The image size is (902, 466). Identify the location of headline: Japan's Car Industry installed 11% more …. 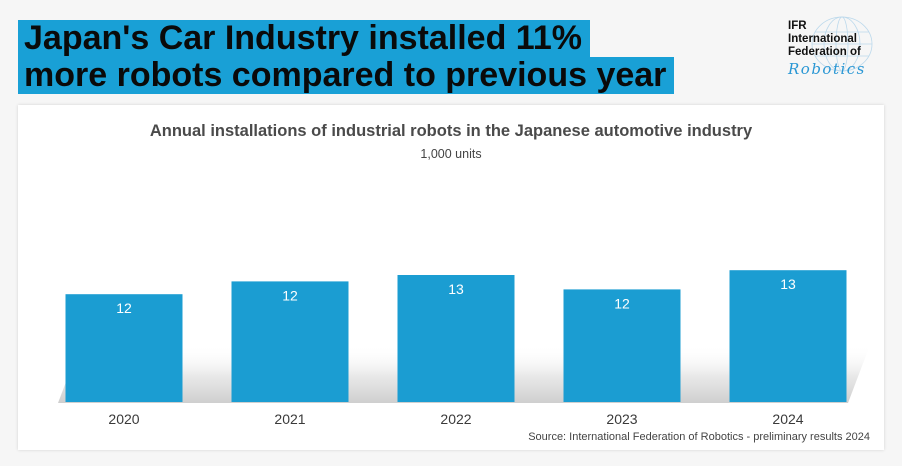
(346, 57).